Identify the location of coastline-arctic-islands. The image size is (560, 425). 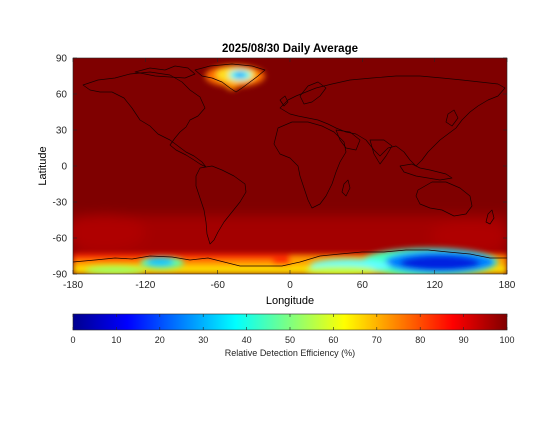
(165, 72).